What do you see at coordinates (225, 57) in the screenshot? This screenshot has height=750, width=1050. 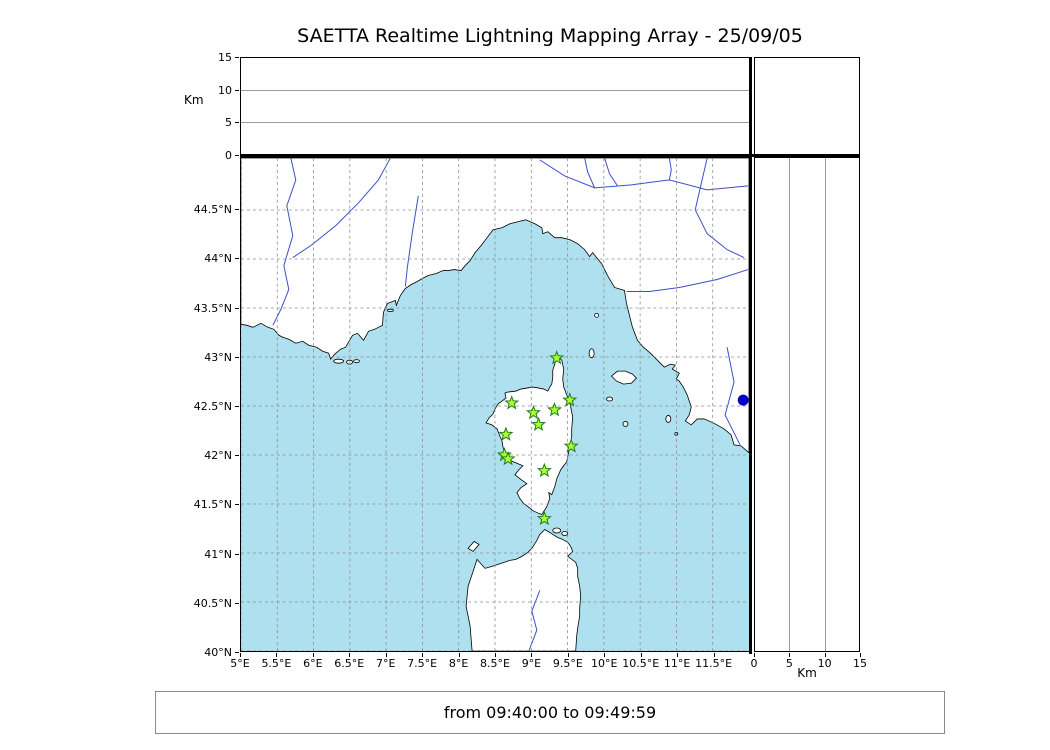 I see `altitude-tick-label: 15` at bounding box center [225, 57].